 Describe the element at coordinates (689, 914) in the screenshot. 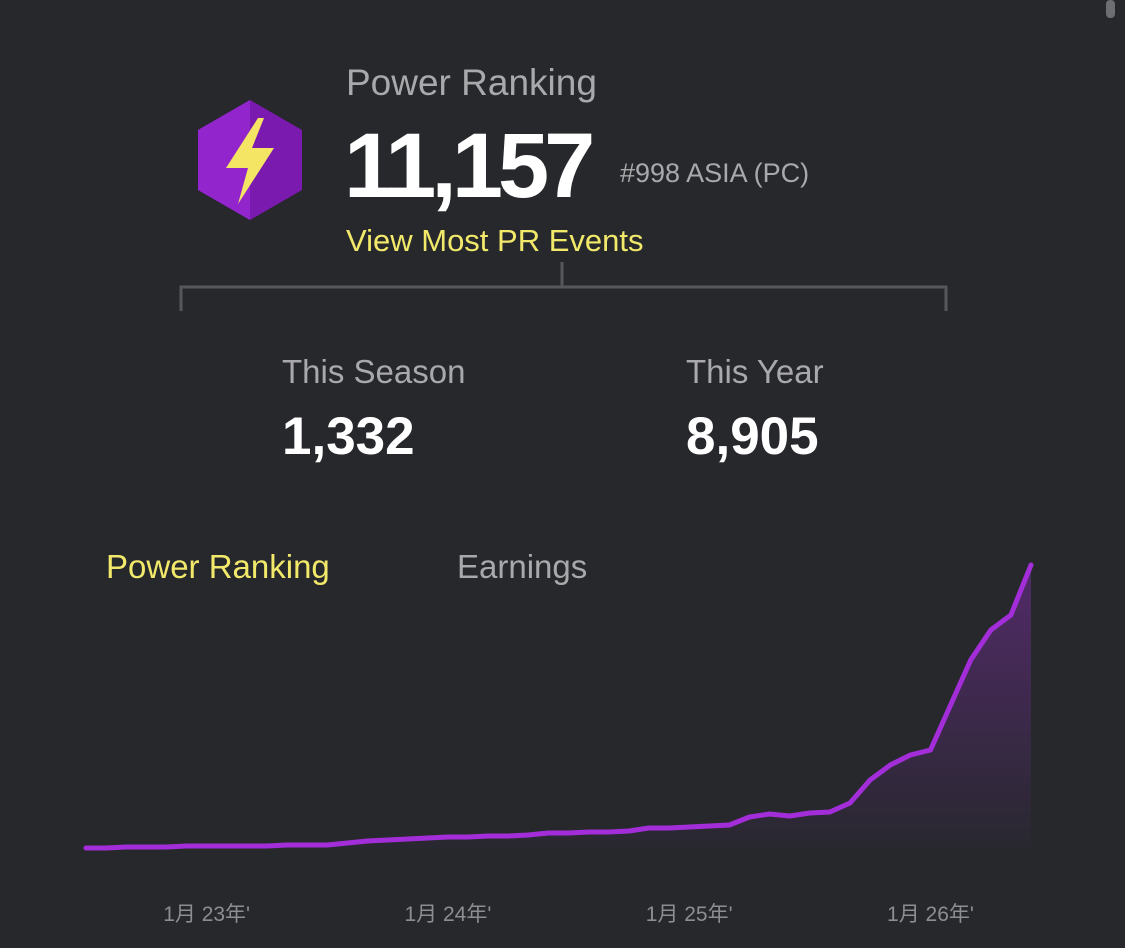

I see `x-tick-label: 1月 25年'` at that location.